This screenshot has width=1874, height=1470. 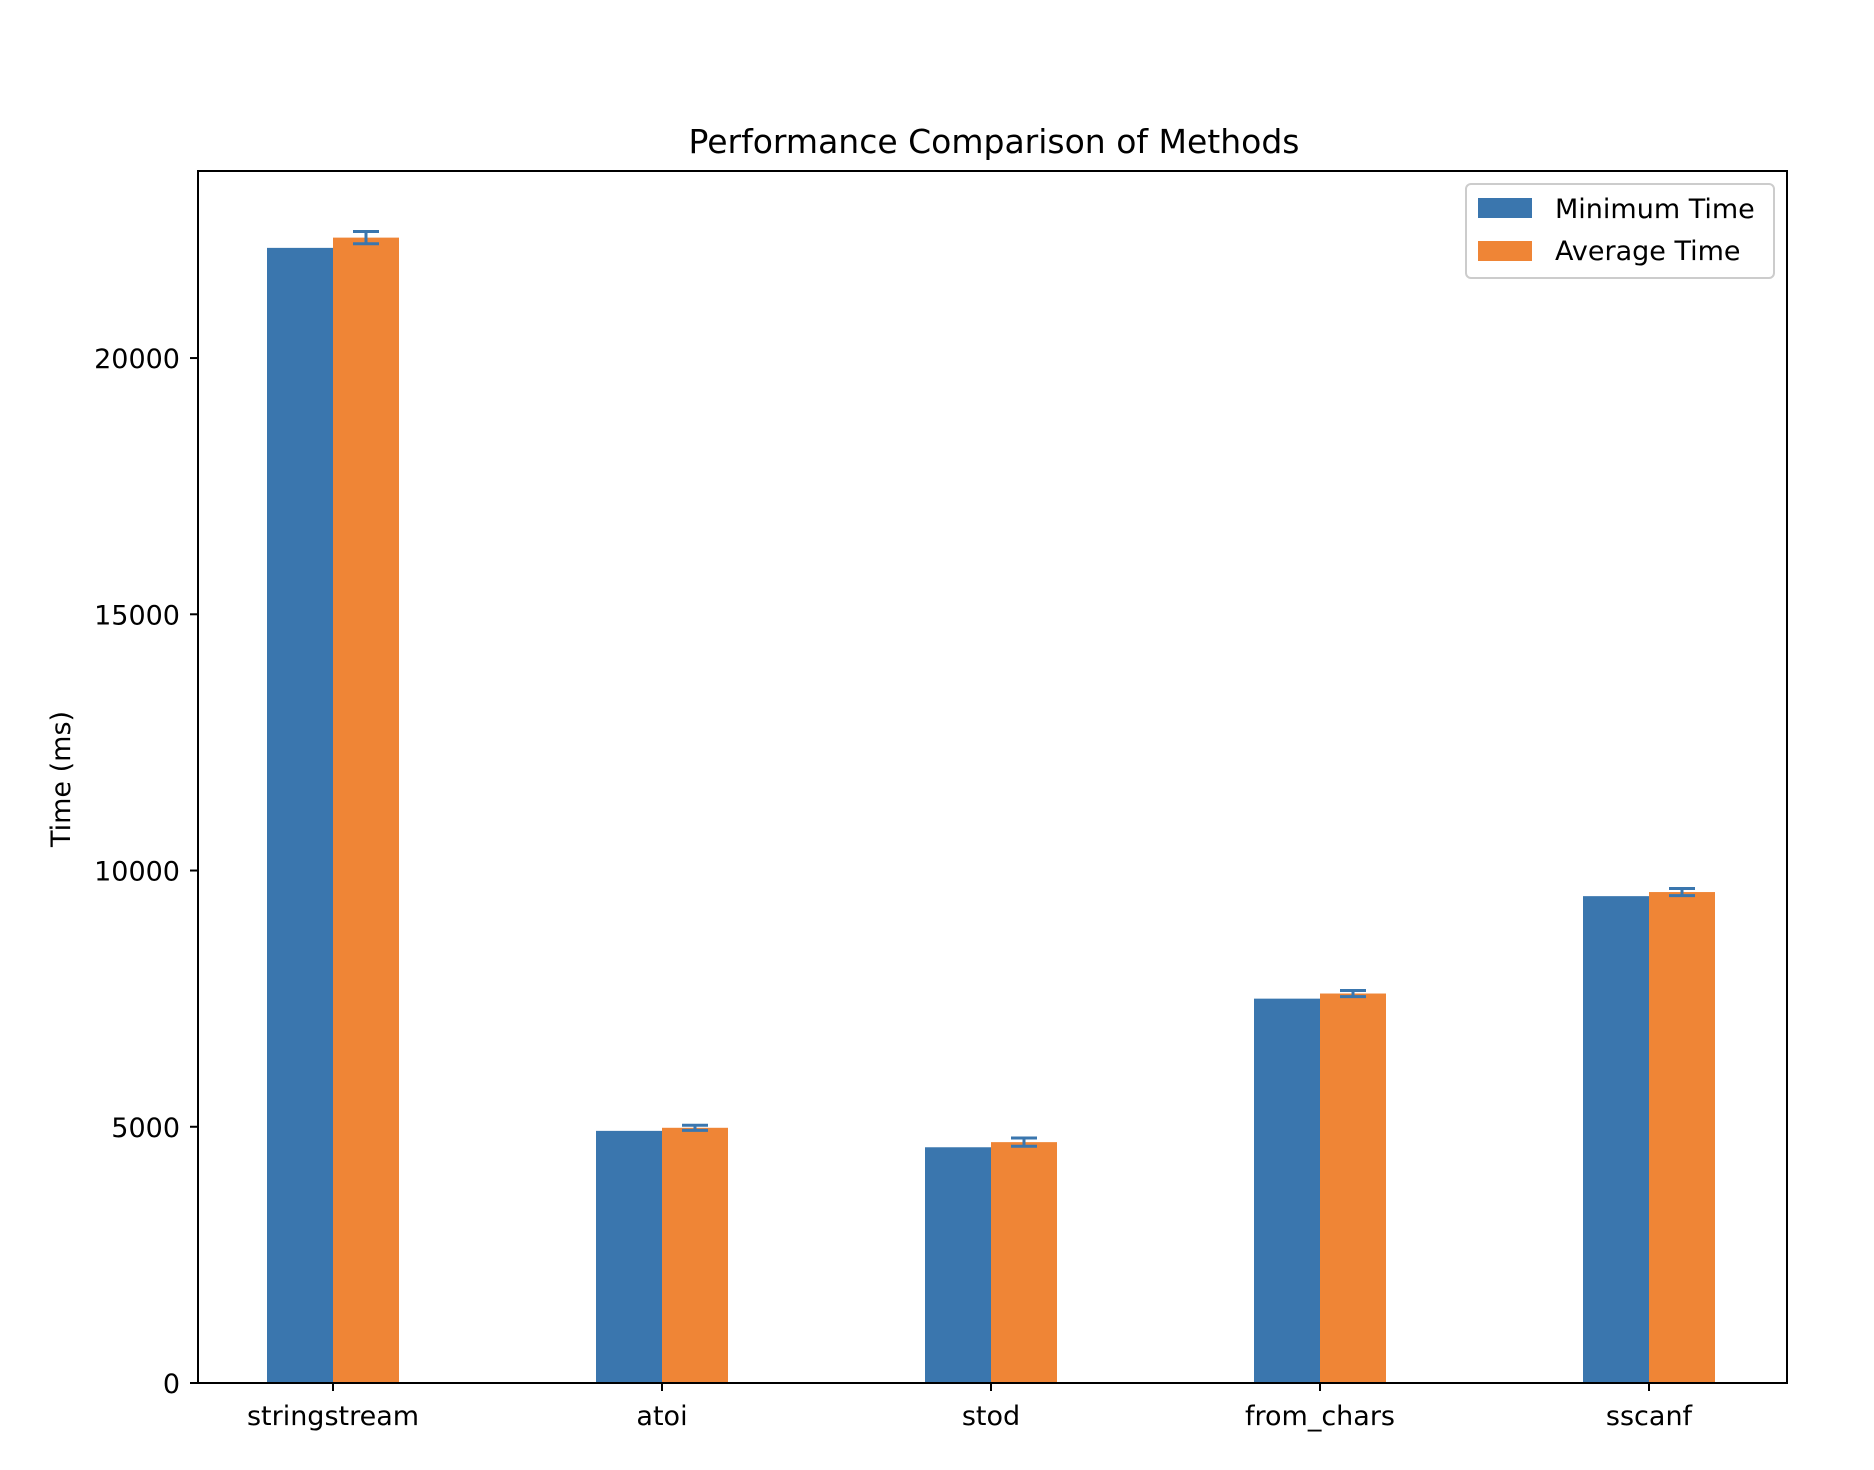 What do you see at coordinates (1616, 1139) in the screenshot?
I see `bar-minimum-time-sscanf` at bounding box center [1616, 1139].